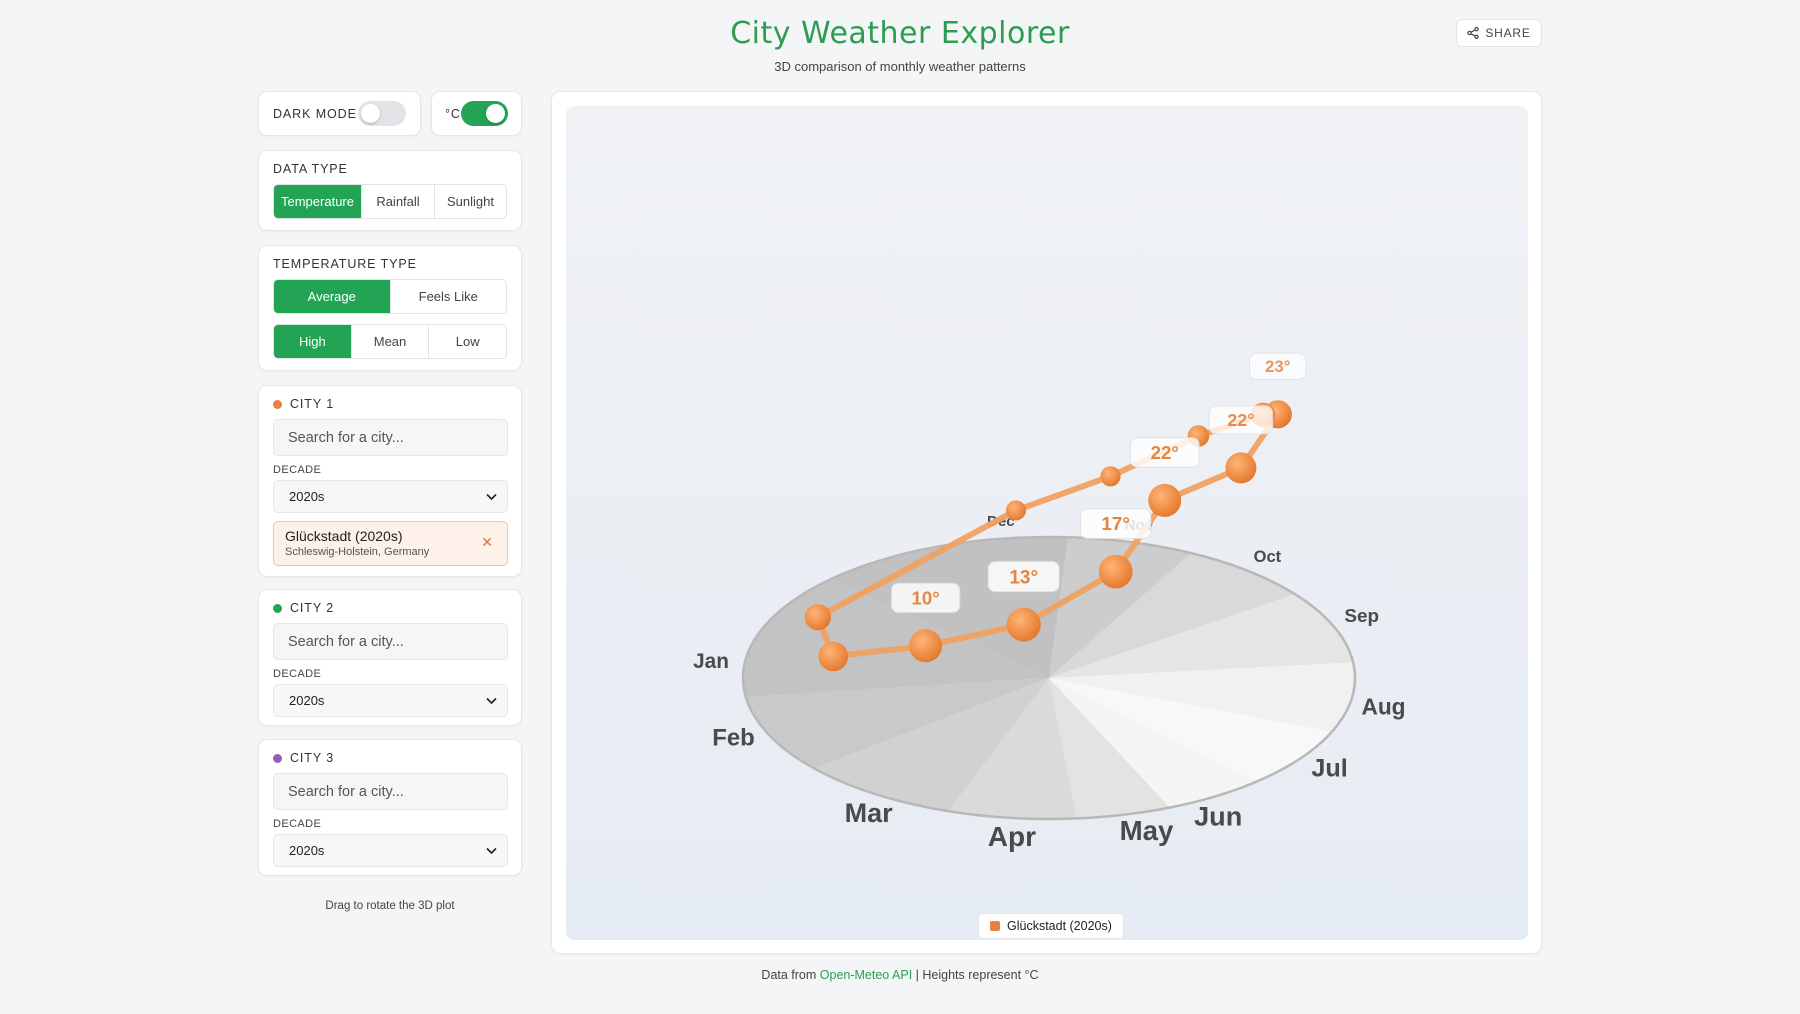 The height and width of the screenshot is (1014, 1800). I want to click on share-label: SHARE, so click(1508, 33).